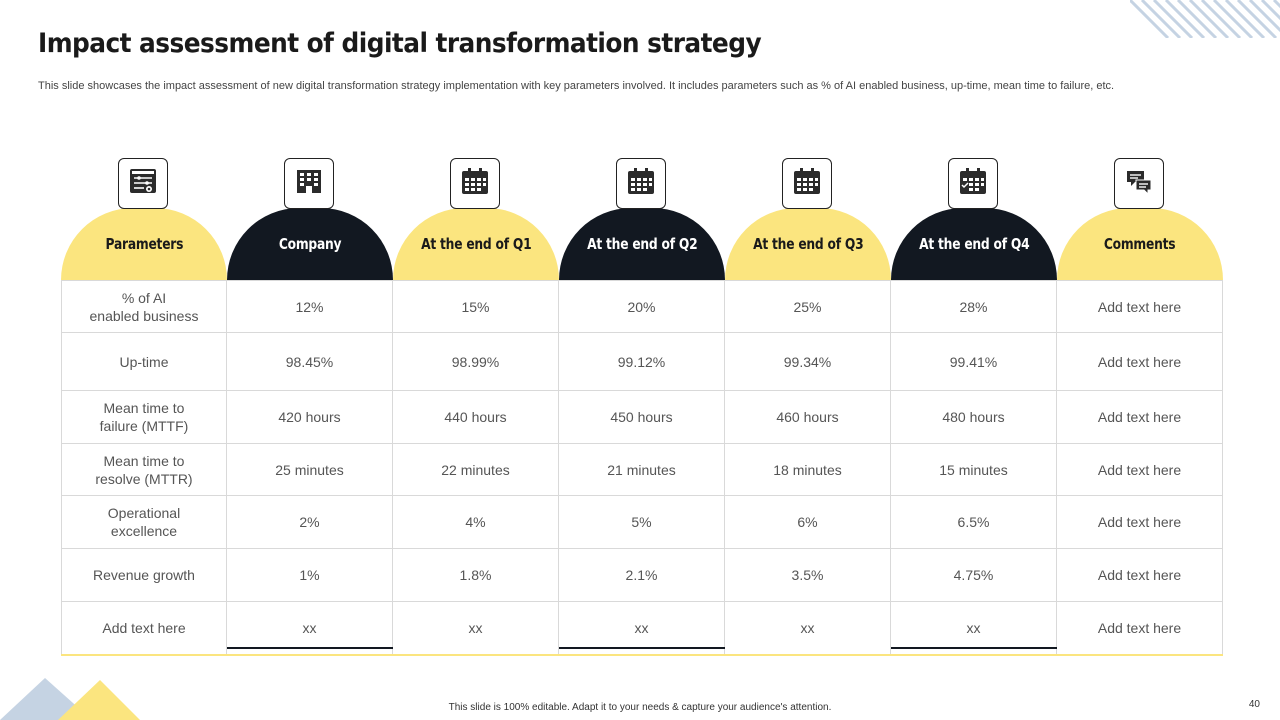  I want to click on value-cell: 99.41%, so click(974, 361).